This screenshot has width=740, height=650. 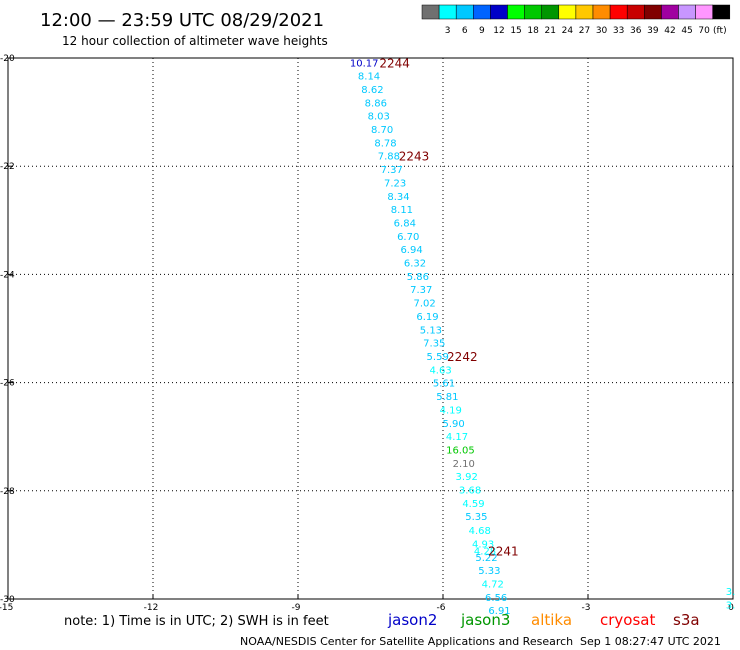 I want to click on swh-value-label: 7.23, so click(x=395, y=183).